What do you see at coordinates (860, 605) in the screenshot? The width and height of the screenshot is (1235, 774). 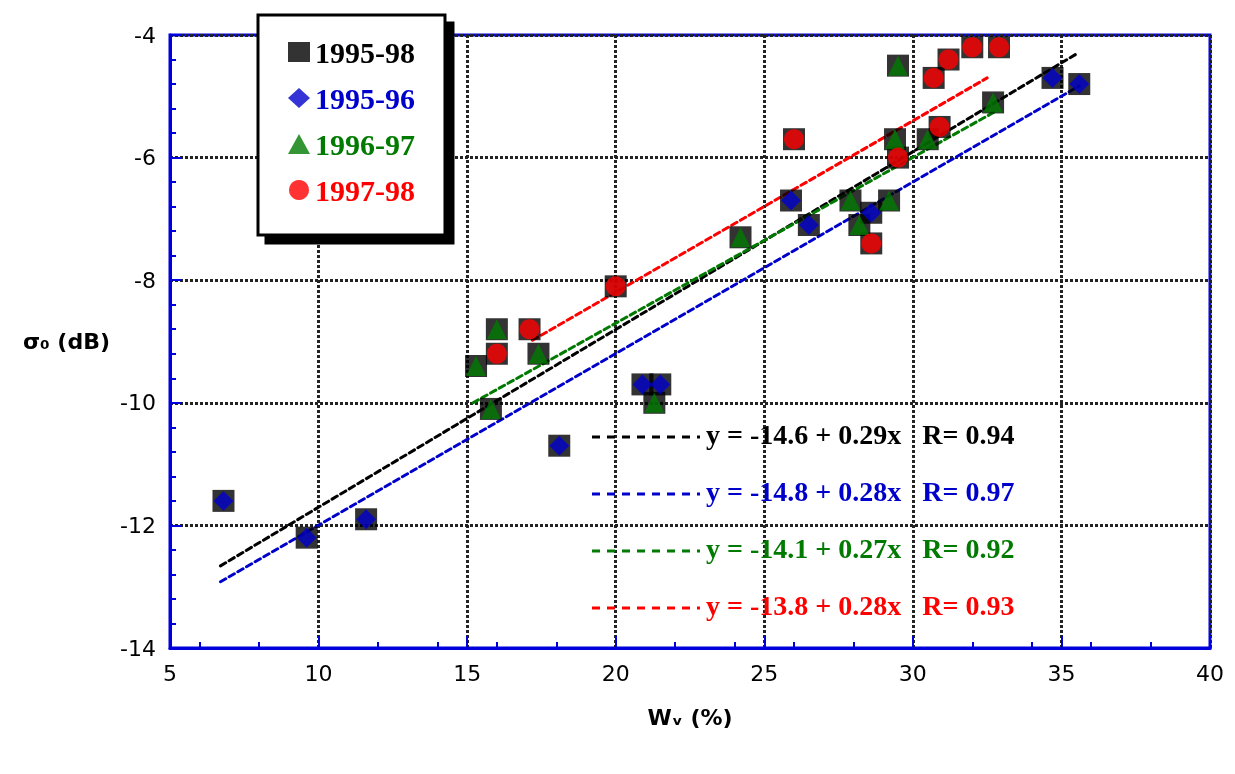 I see `annotation: y = -13.8 + 0.28x R= 0.93` at bounding box center [860, 605].